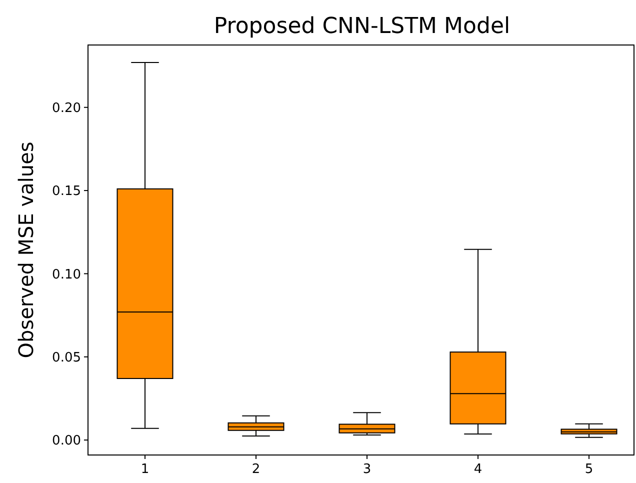  Describe the element at coordinates (256, 469) in the screenshot. I see `x-tick-label: 2` at that location.